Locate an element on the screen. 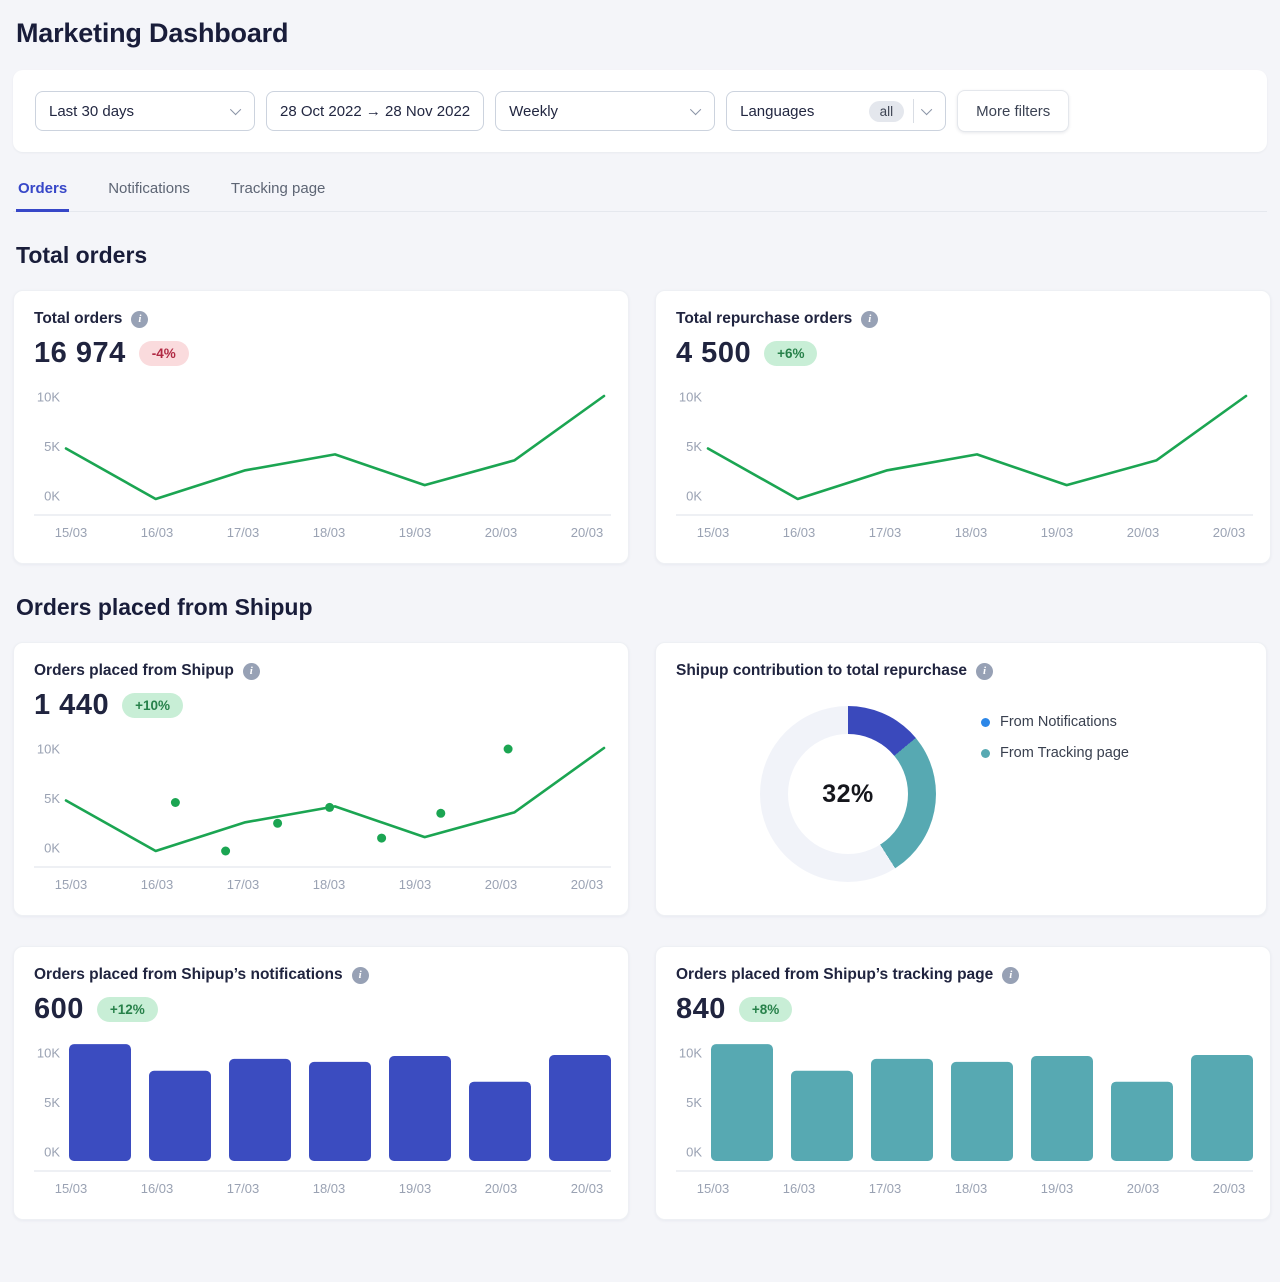  languages-select-label: Languages is located at coordinates (777, 111).